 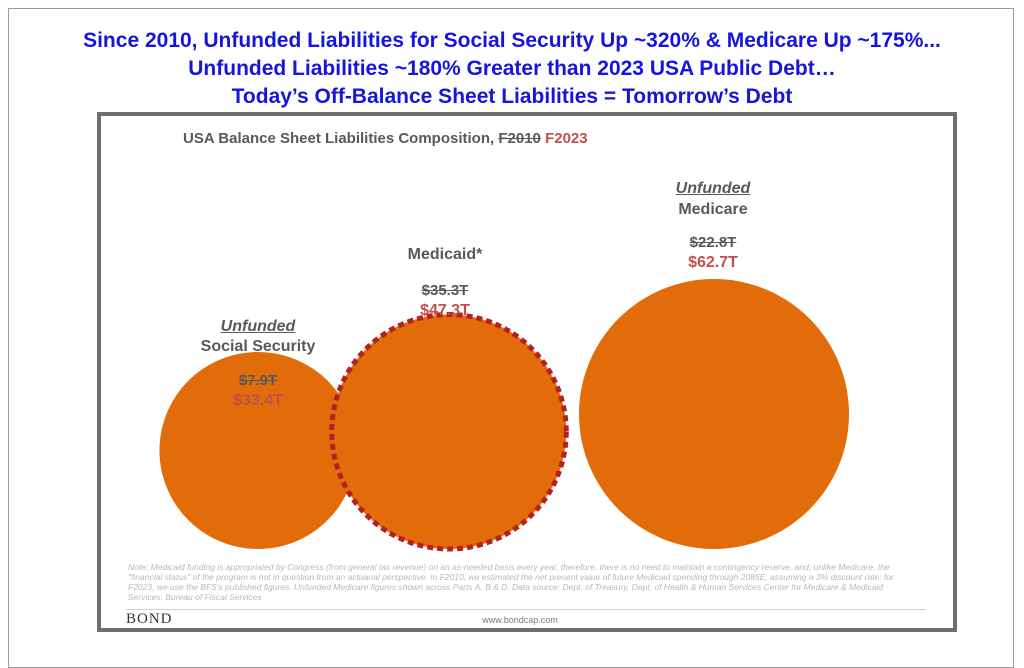 I want to click on medicare-f2023-value: $62.7T, so click(x=713, y=262).